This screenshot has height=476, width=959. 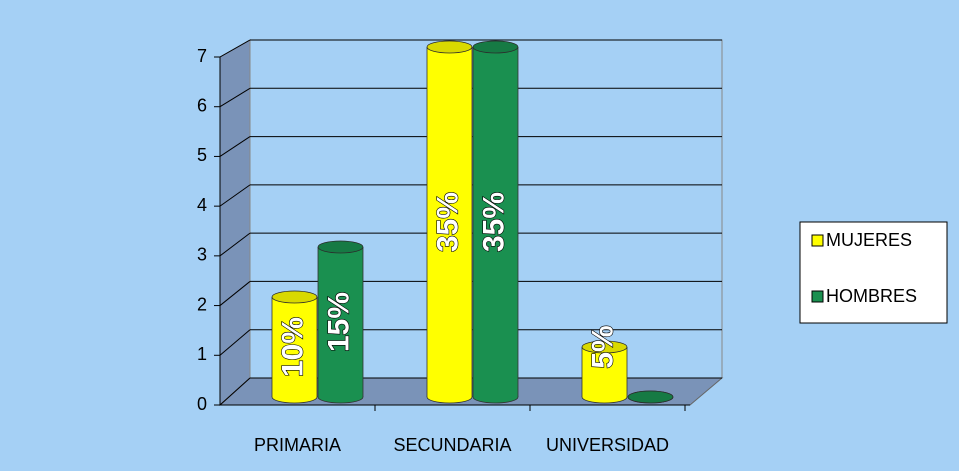 I want to click on legend-label: HOMBRES, so click(x=871, y=296).